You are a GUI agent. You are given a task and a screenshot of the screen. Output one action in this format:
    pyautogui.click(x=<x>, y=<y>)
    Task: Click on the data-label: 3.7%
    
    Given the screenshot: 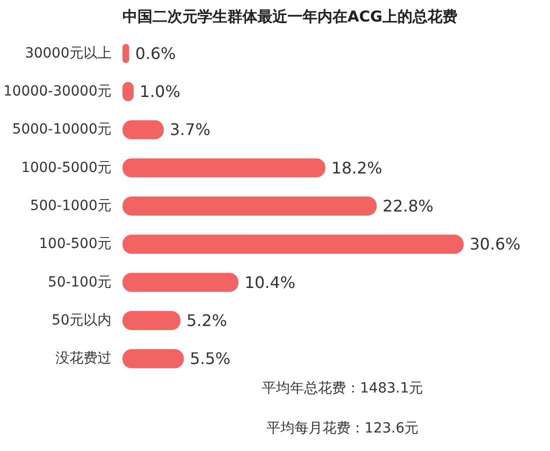 What is the action you would take?
    pyautogui.click(x=190, y=130)
    